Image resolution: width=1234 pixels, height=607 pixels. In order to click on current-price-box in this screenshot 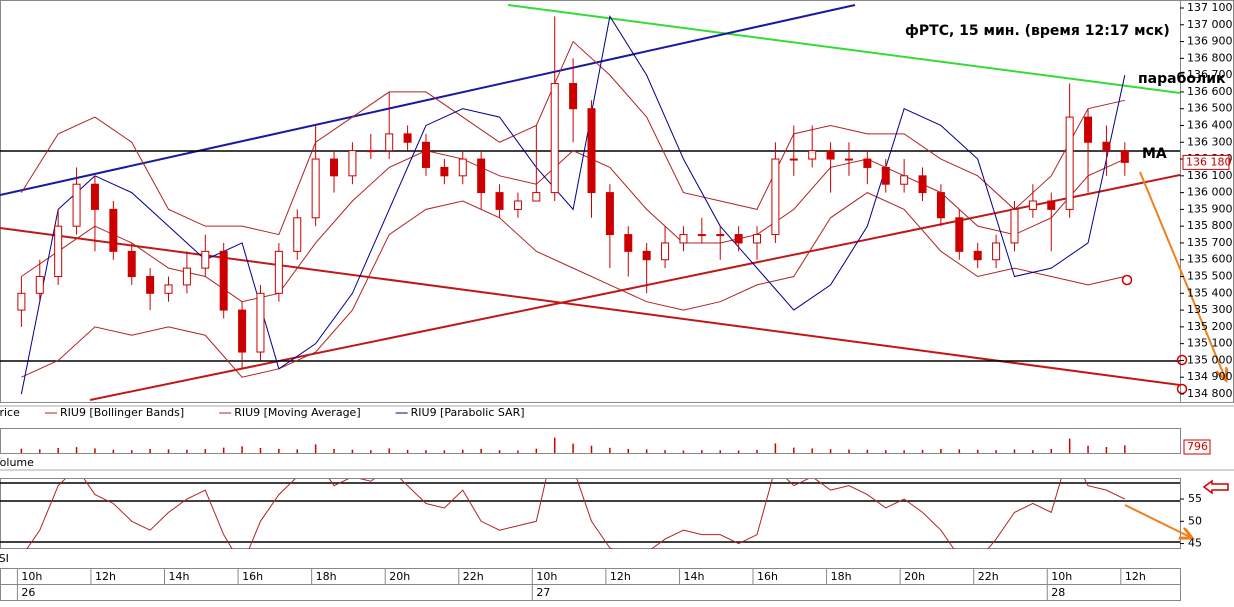, I will do `click(1206, 162)`.